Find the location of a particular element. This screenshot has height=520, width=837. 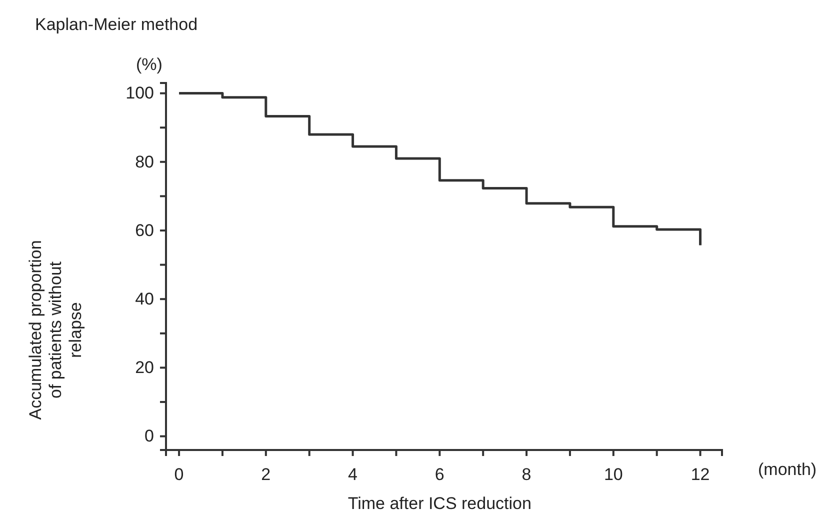

x-tick-label: 2 is located at coordinates (266, 474).